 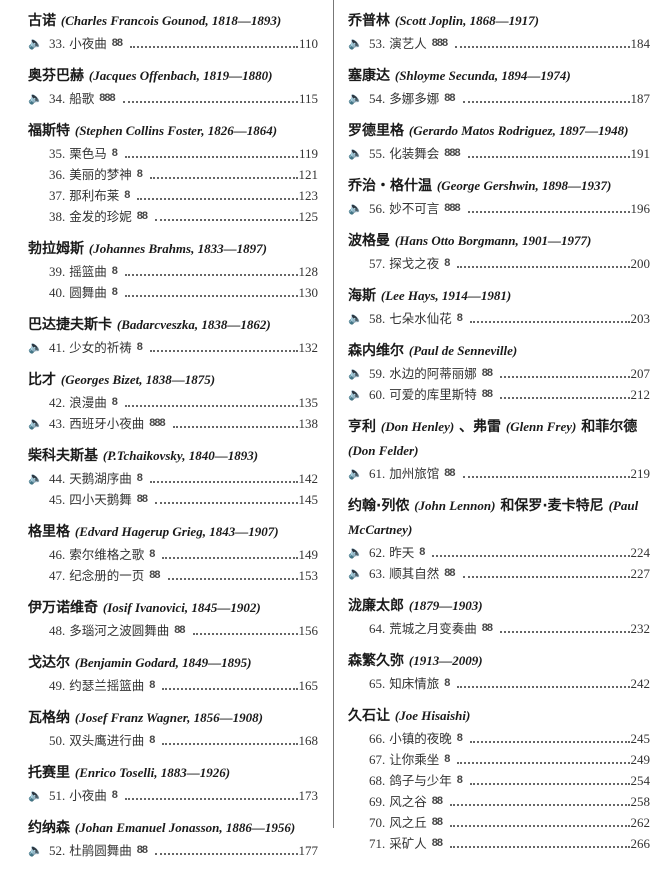 I want to click on toc-entry: 38. 金发的珍妮 88 125, so click(x=173, y=216).